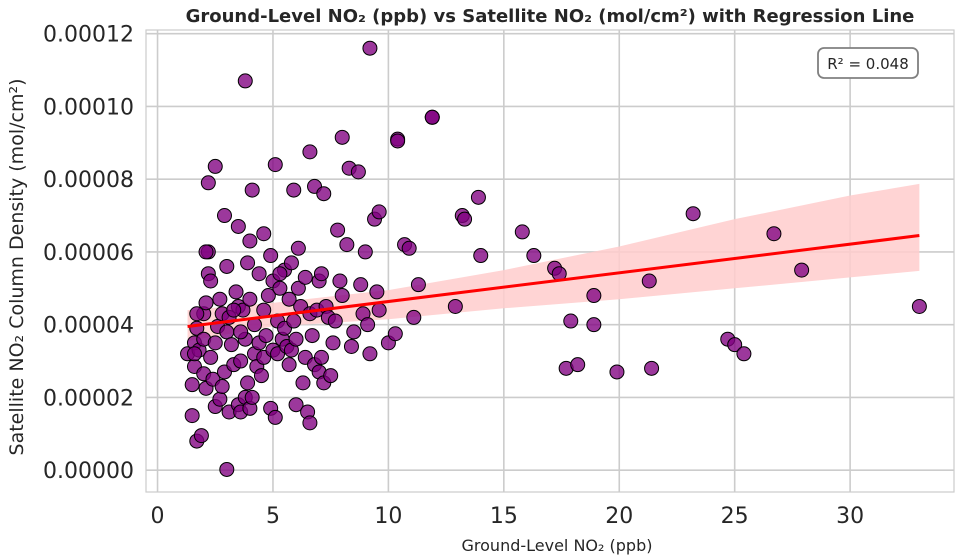 Image resolution: width=966 pixels, height=557 pixels. What do you see at coordinates (273, 516) in the screenshot?
I see `x-tick-label: 5` at bounding box center [273, 516].